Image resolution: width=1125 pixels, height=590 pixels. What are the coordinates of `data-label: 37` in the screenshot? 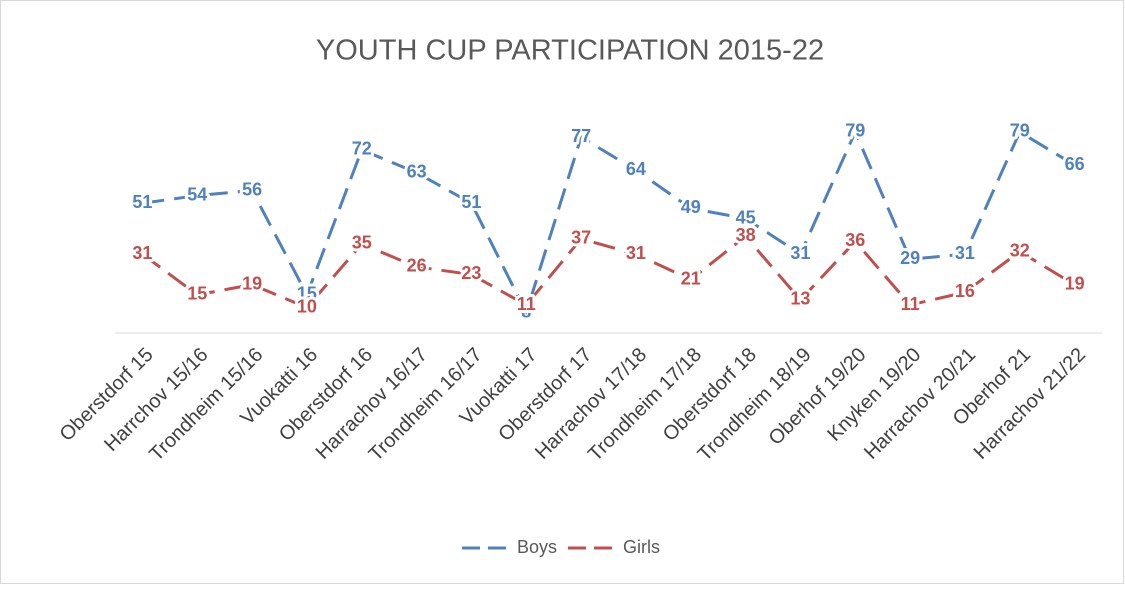 It's located at (581, 238).